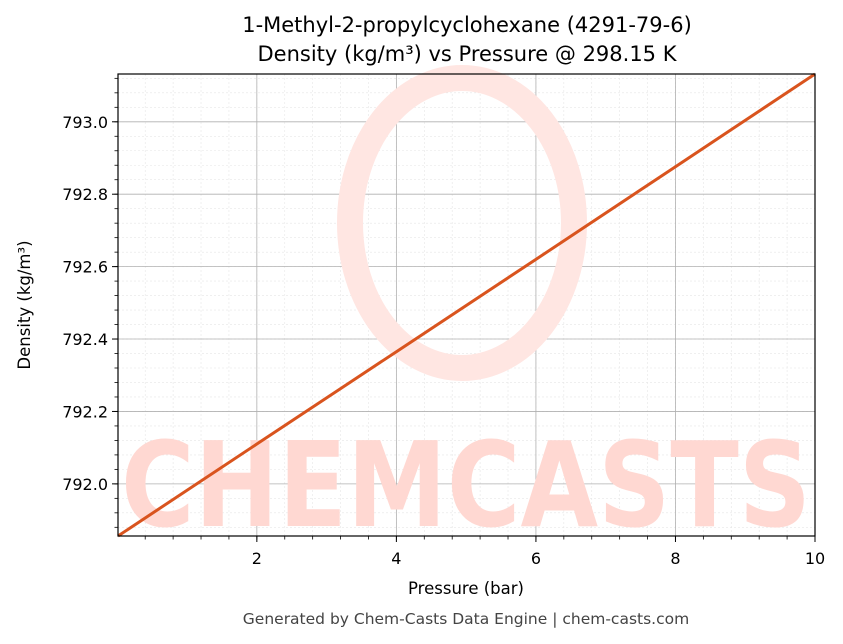 The width and height of the screenshot is (843, 644). Describe the element at coordinates (467, 54) in the screenshot. I see `chart-subtitle: Density (kg/m³) vs Pressure @ 298.15 K` at that location.